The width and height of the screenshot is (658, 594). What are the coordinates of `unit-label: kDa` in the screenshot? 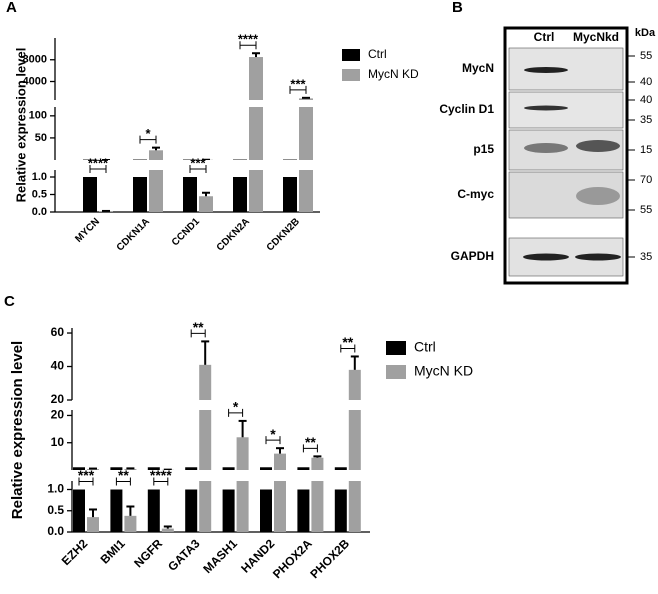 It's located at (645, 33).